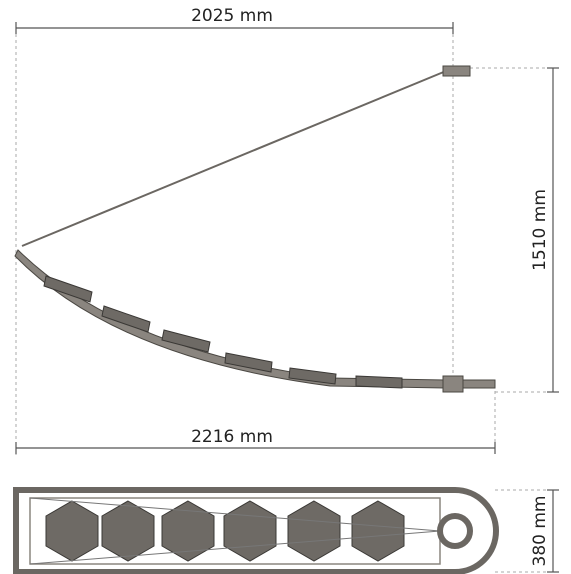 This screenshot has height=574, width=571. I want to click on dimension-label: 1510 mm, so click(540, 230).